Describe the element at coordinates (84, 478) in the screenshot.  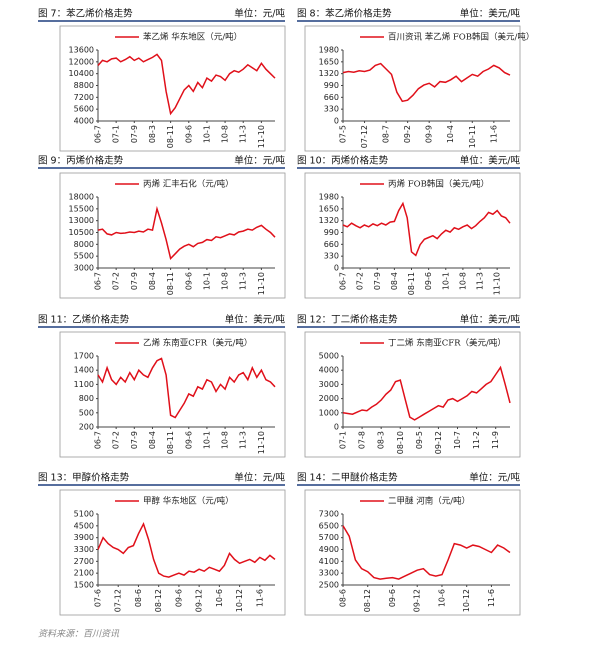
I see `figure-title: 图 13：甲醇价格走势` at that location.